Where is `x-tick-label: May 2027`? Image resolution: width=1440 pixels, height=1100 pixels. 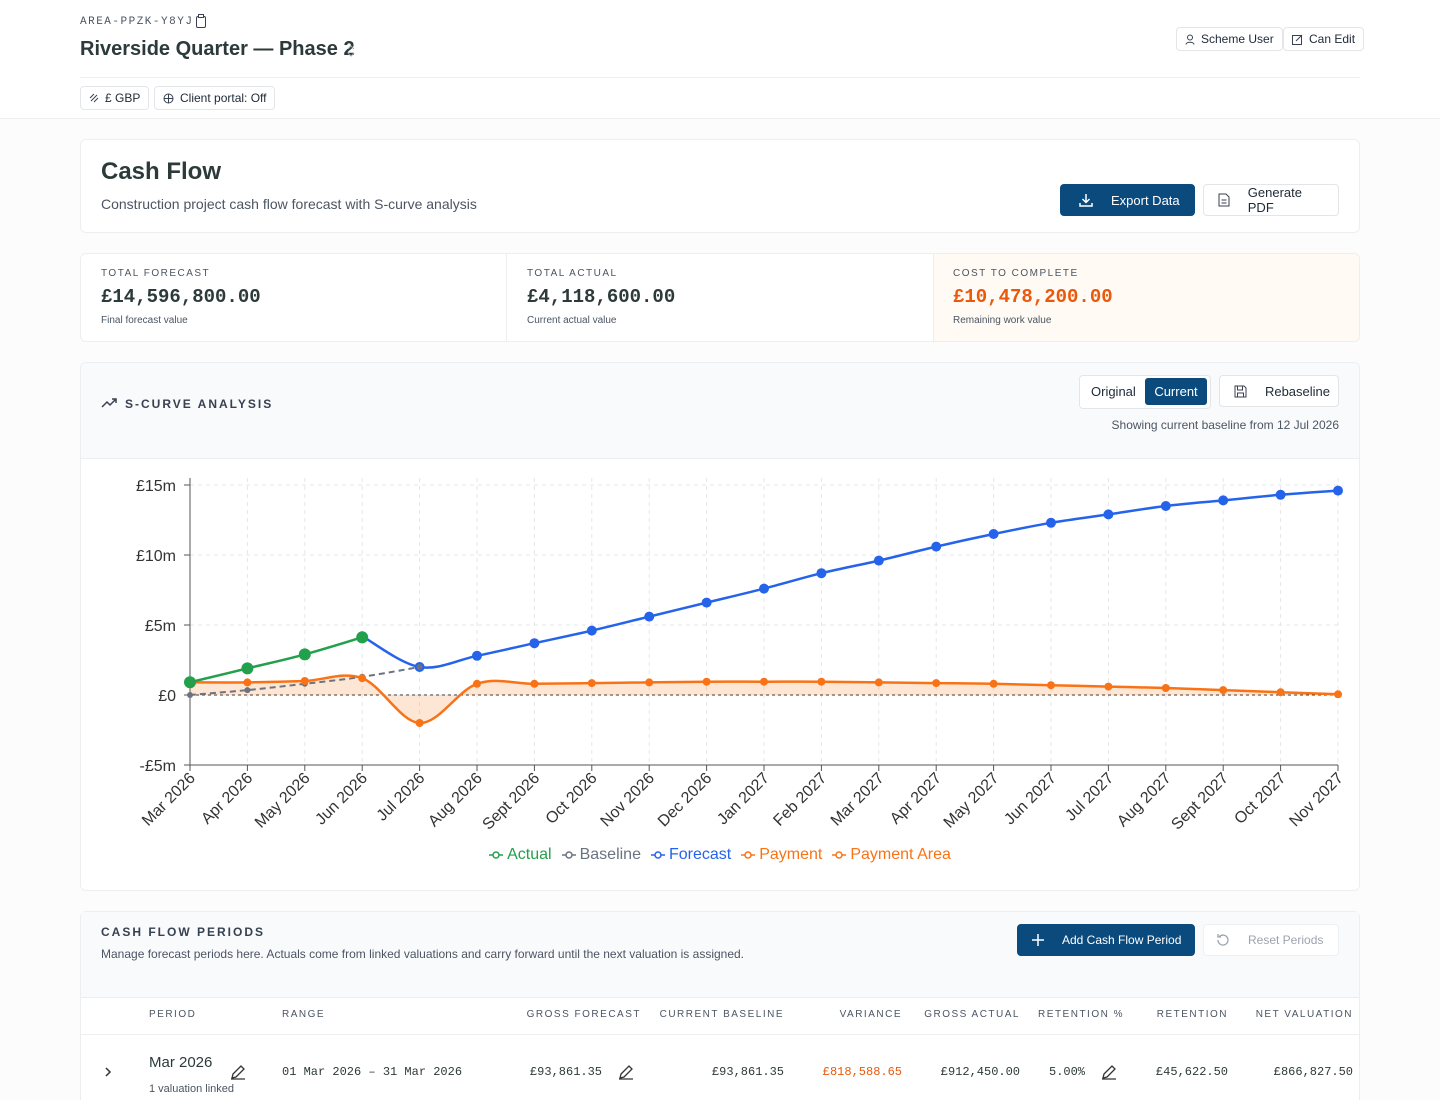
x-tick-label: May 2027 is located at coordinates (972, 801).